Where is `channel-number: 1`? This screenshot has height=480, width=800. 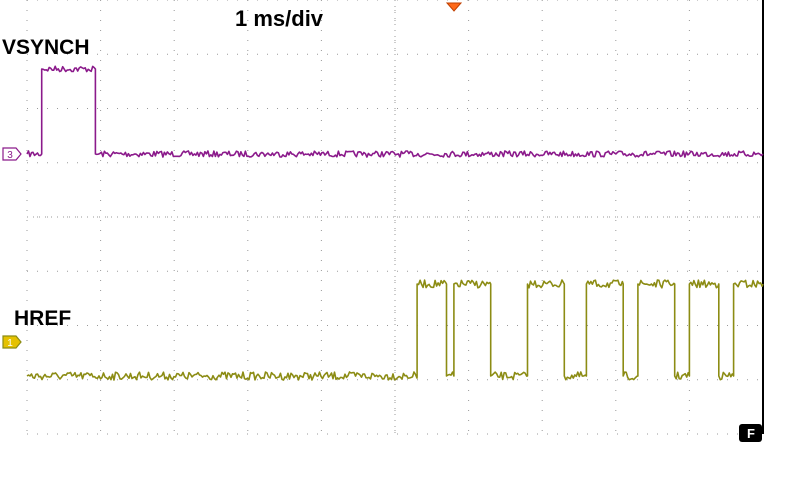
channel-number: 1 is located at coordinates (10, 343).